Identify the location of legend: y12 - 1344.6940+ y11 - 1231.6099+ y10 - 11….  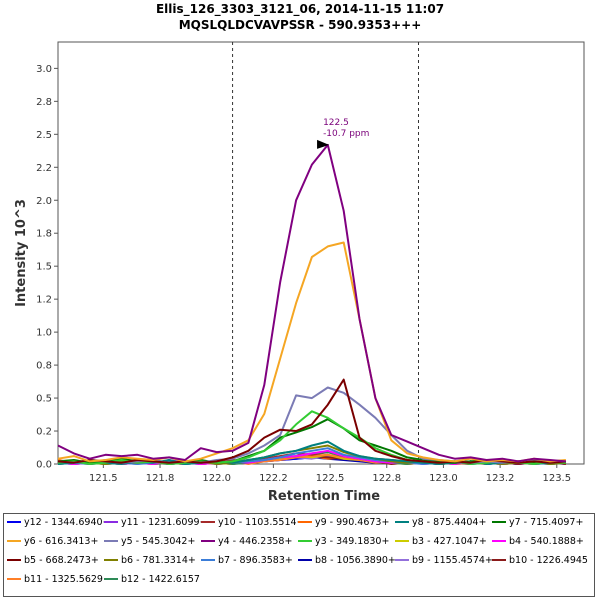
(299, 555).